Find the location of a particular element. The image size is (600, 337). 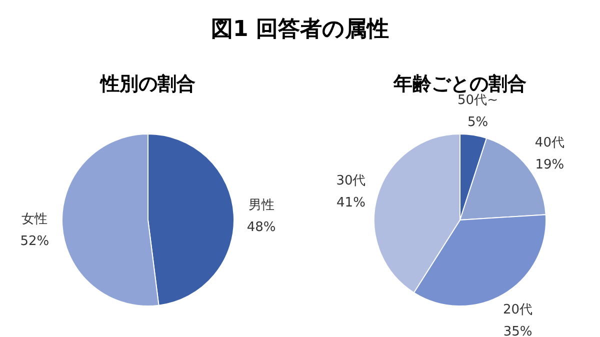

slice-label: 男性 is located at coordinates (261, 205).